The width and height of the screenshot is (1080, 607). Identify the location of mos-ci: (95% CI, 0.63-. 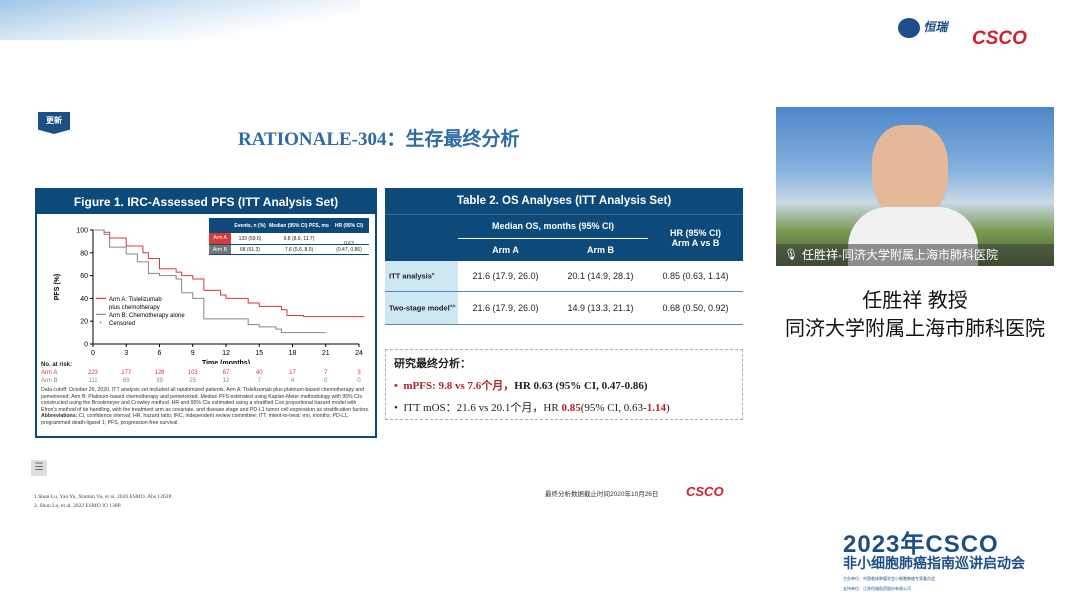
(613, 408).